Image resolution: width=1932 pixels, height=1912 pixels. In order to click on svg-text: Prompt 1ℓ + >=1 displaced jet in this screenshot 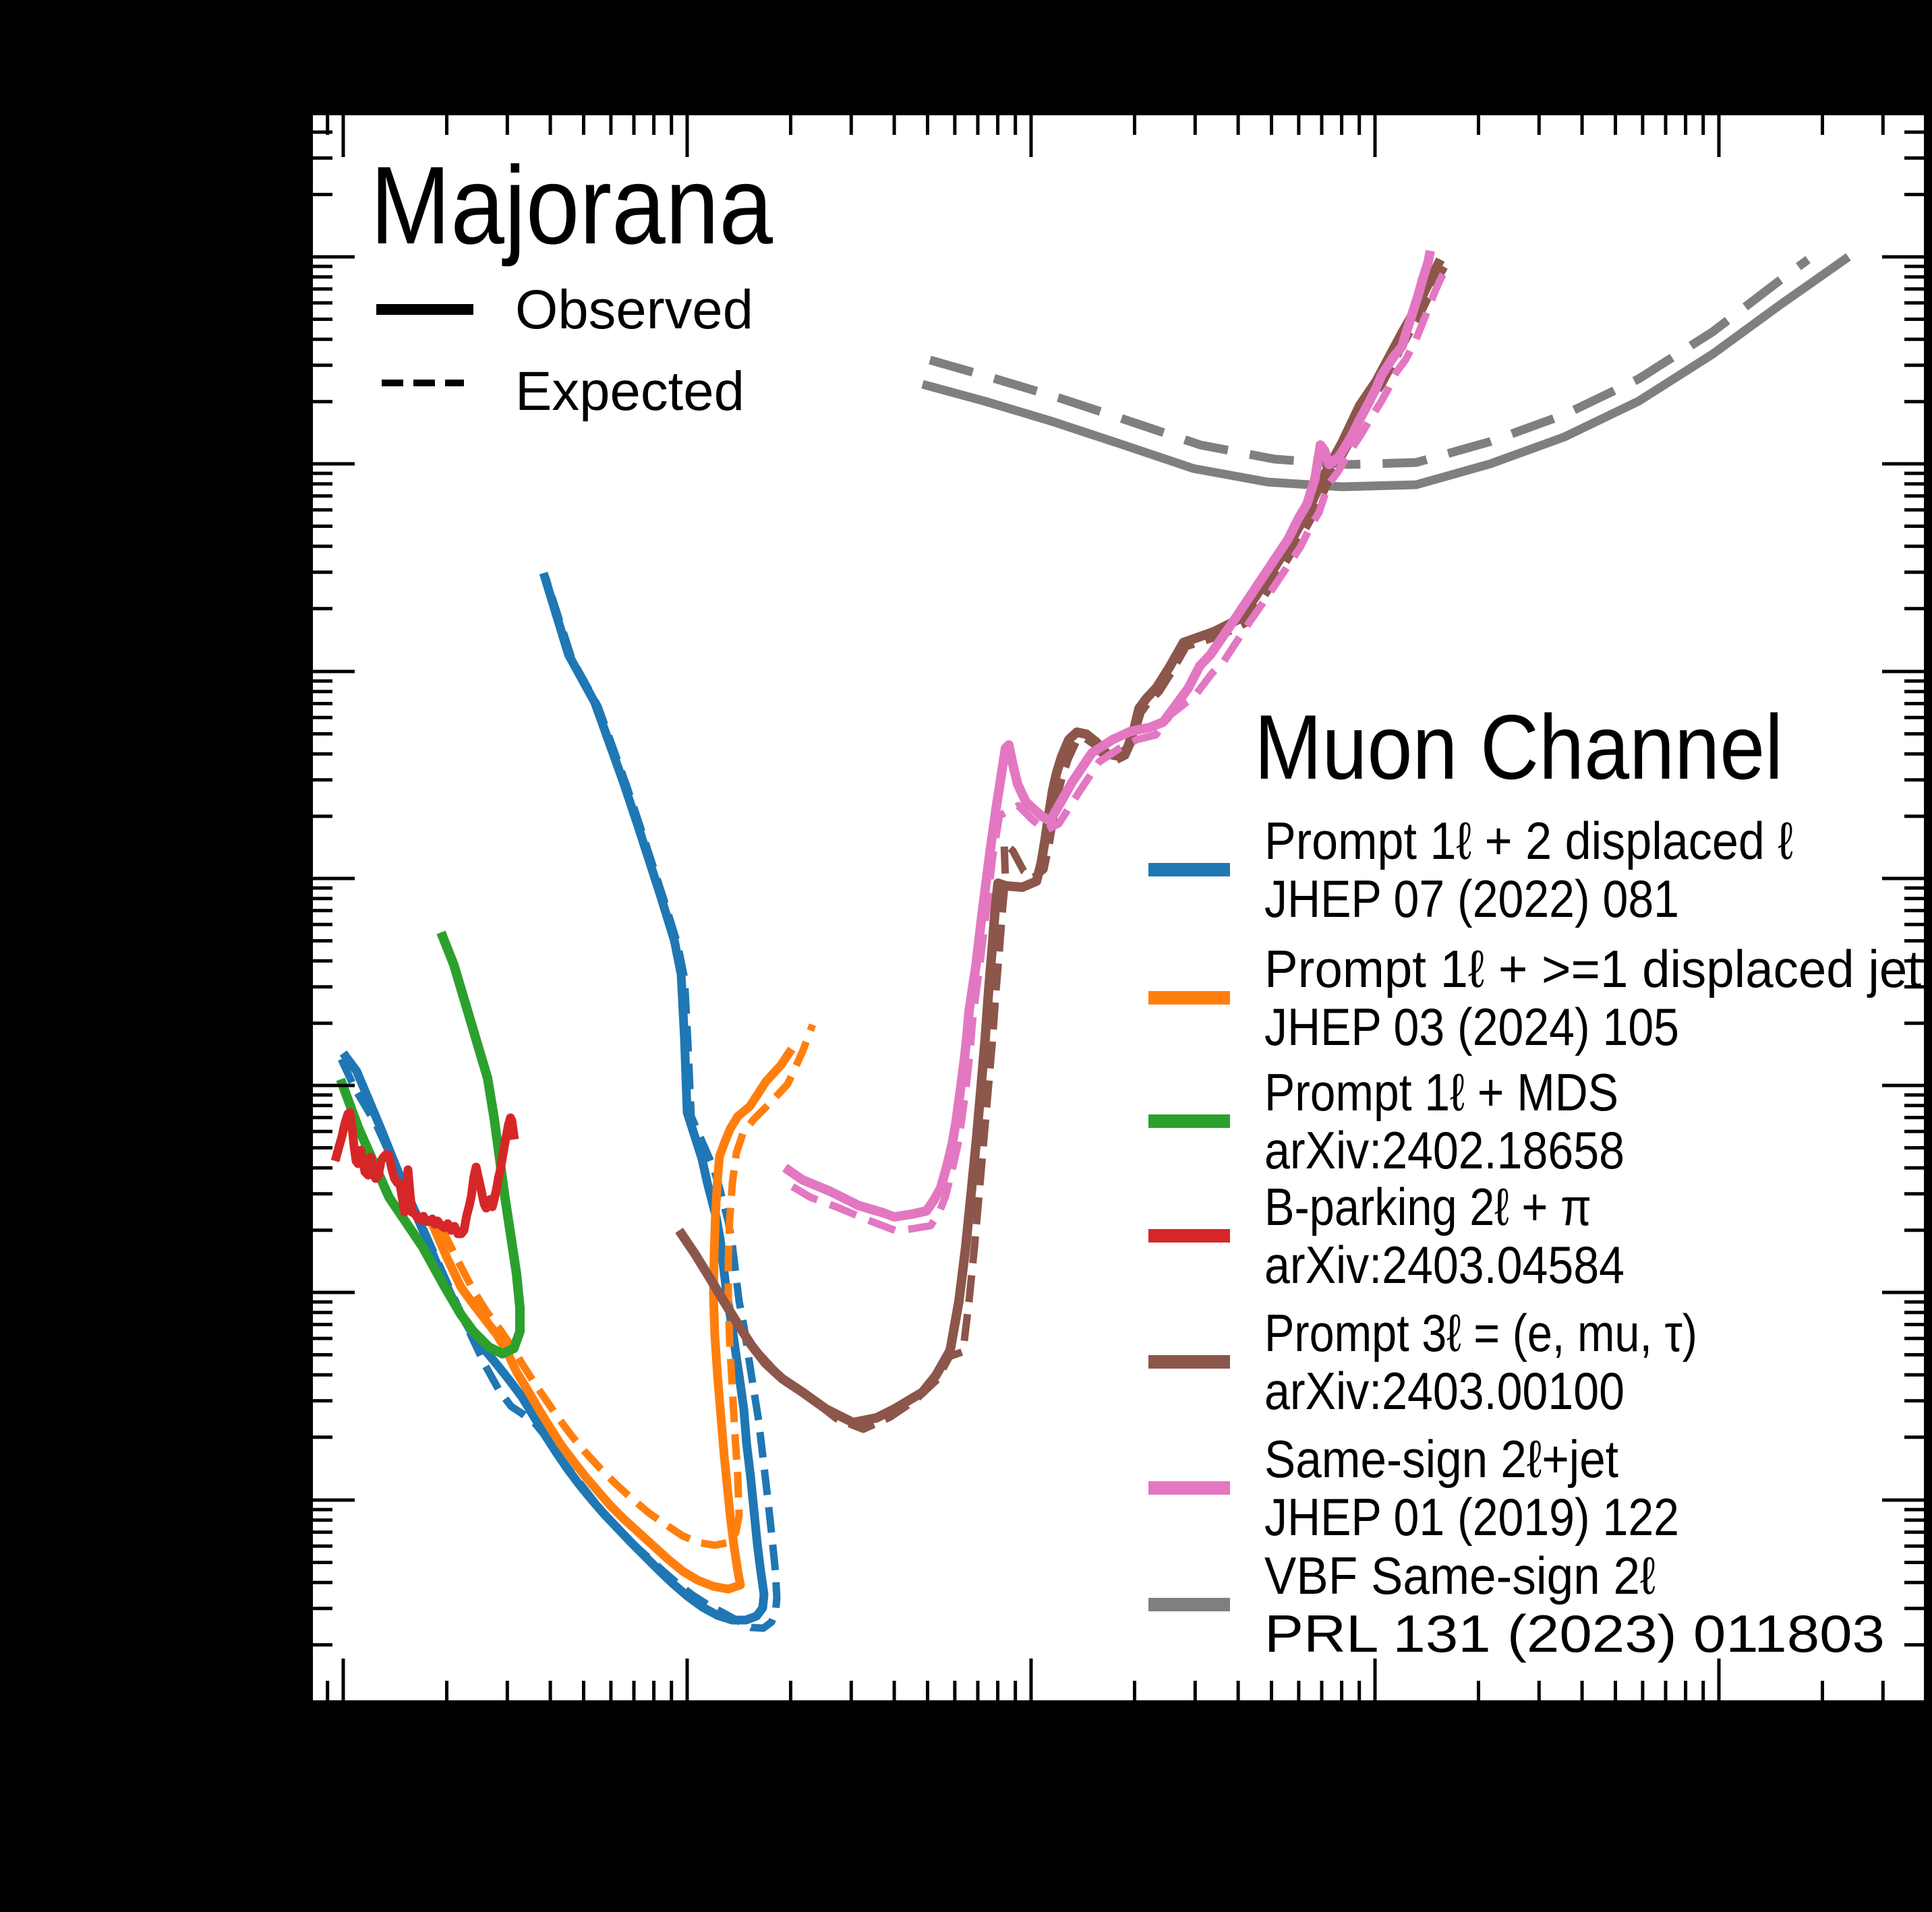, I will do `click(1593, 968)`.